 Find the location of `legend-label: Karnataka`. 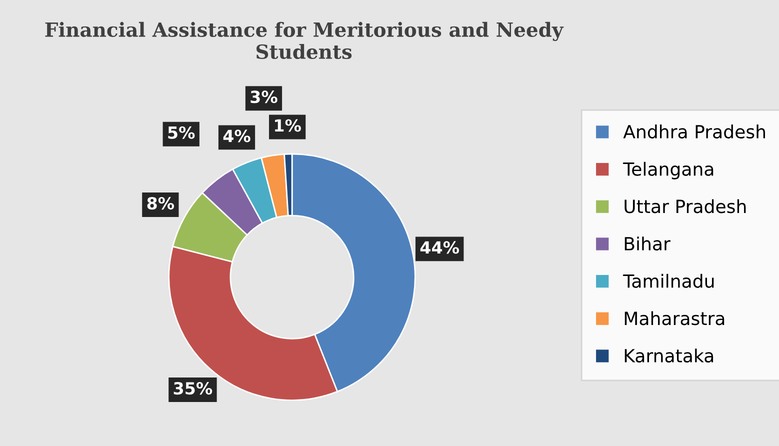

legend-label: Karnataka is located at coordinates (669, 355).